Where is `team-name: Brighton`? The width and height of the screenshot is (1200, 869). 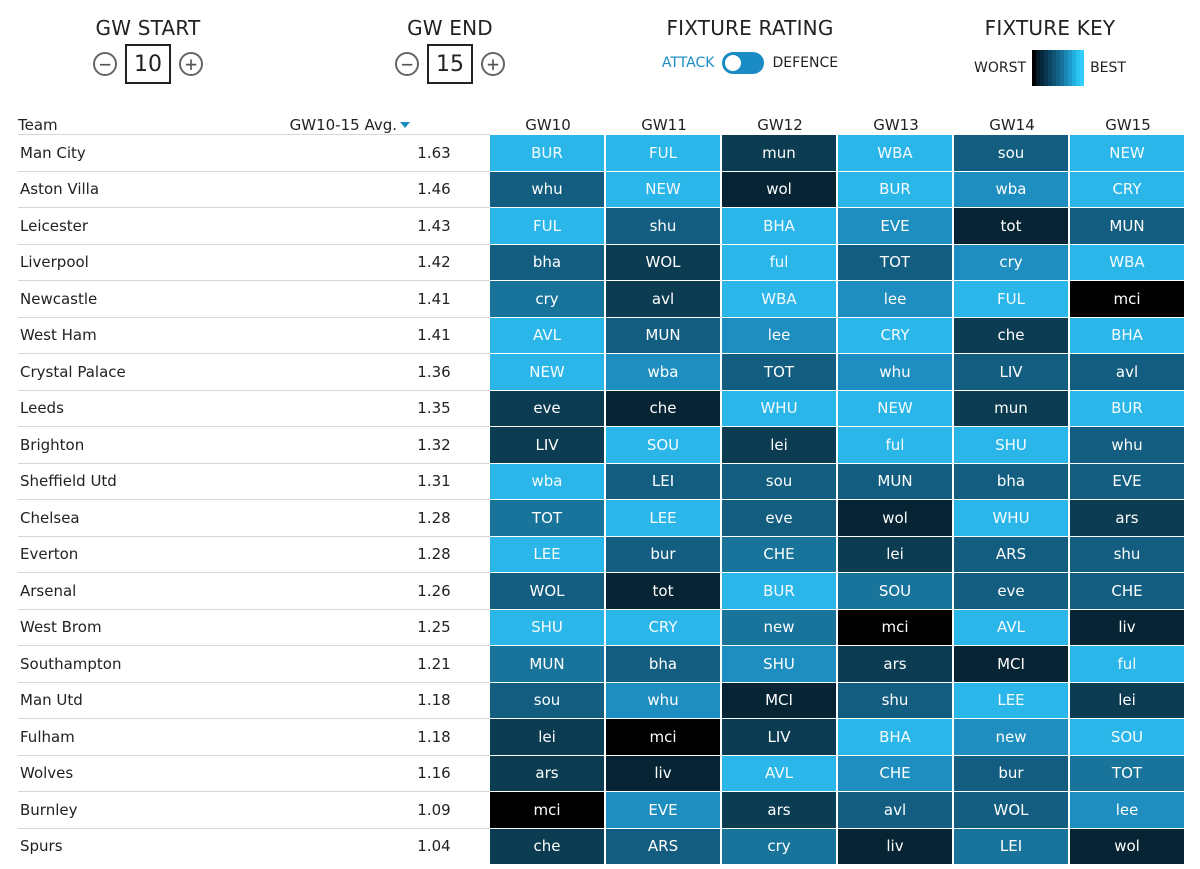 team-name: Brighton is located at coordinates (123, 444).